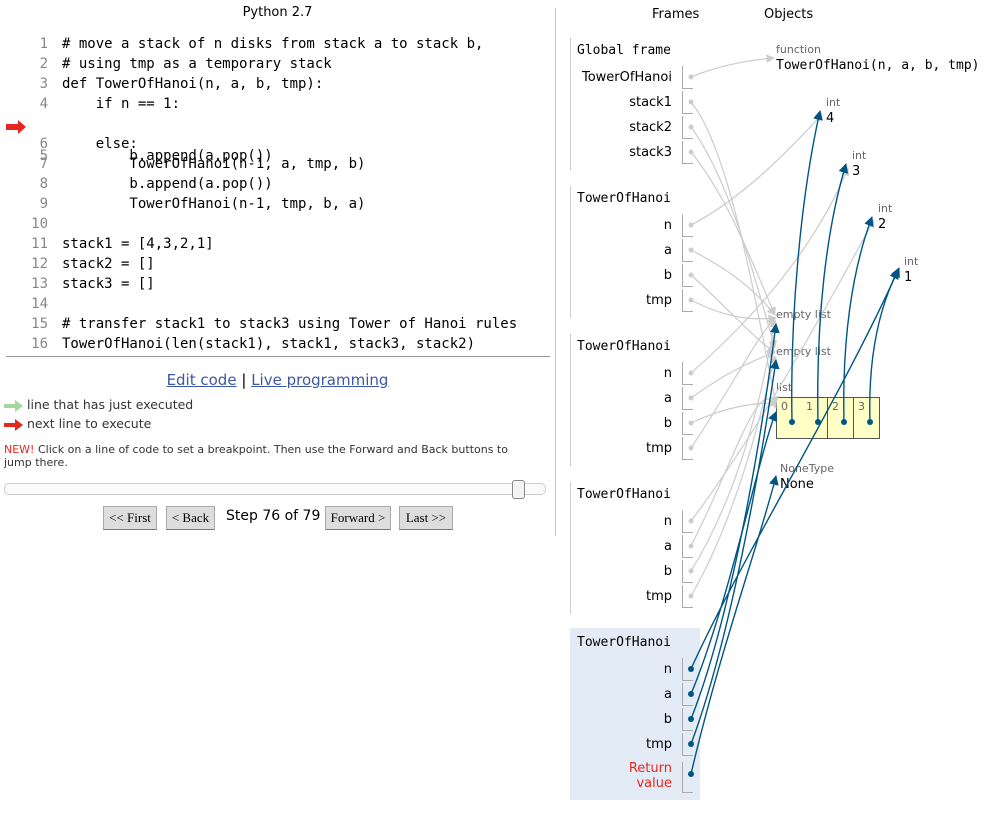 This screenshot has height=821, width=995. I want to click on executed-arrow-icon, so click(13, 405).